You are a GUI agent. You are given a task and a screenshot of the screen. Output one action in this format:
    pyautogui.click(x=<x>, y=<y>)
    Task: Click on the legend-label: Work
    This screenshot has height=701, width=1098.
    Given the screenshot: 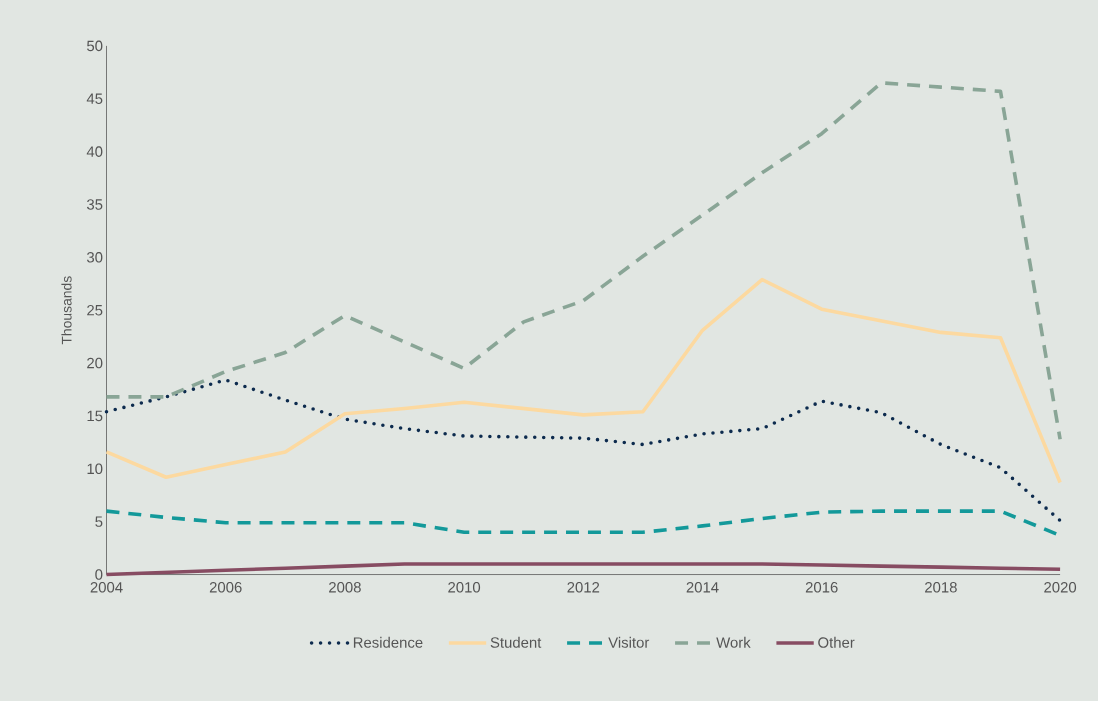 What is the action you would take?
    pyautogui.click(x=733, y=642)
    